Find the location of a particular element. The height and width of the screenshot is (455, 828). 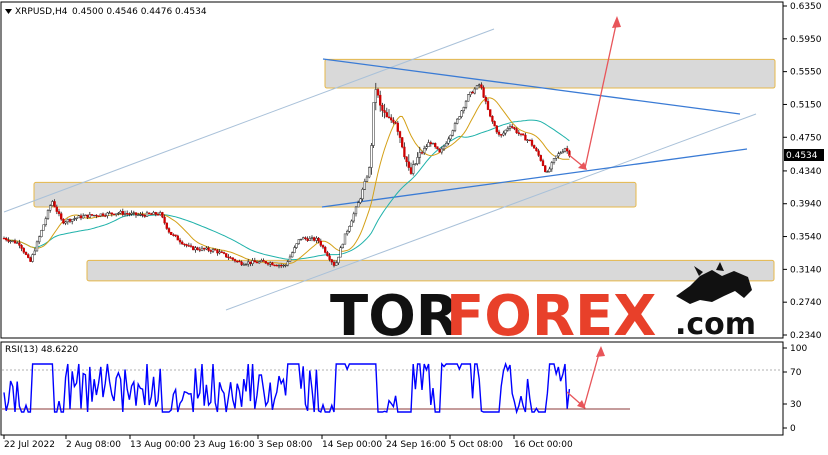

rsi-arrow-up is located at coordinates (592, 378).